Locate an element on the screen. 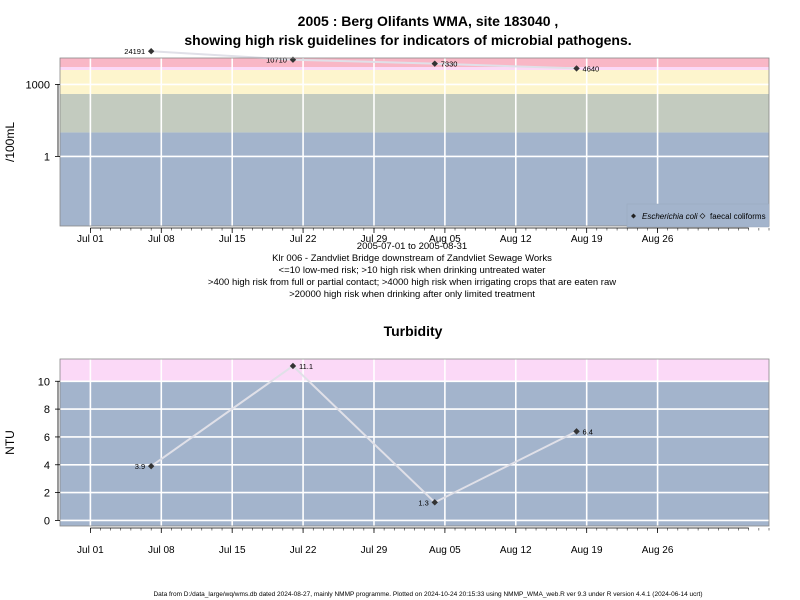  data-label: 6.4 is located at coordinates (588, 431).